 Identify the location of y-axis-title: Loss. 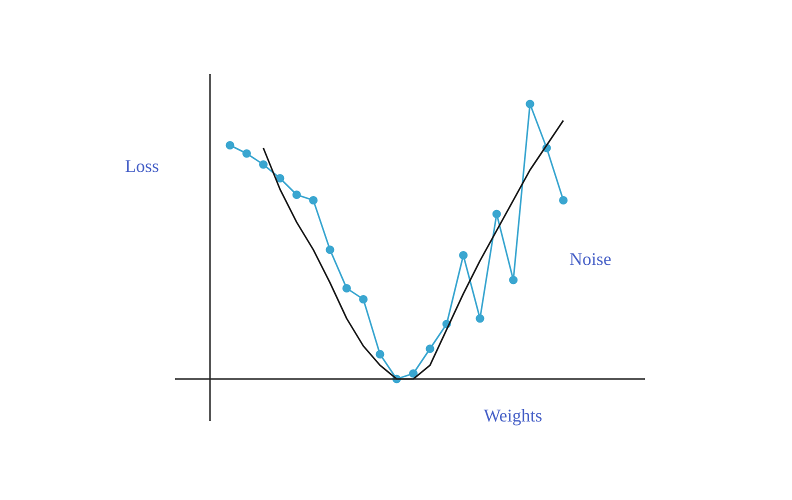
(142, 166).